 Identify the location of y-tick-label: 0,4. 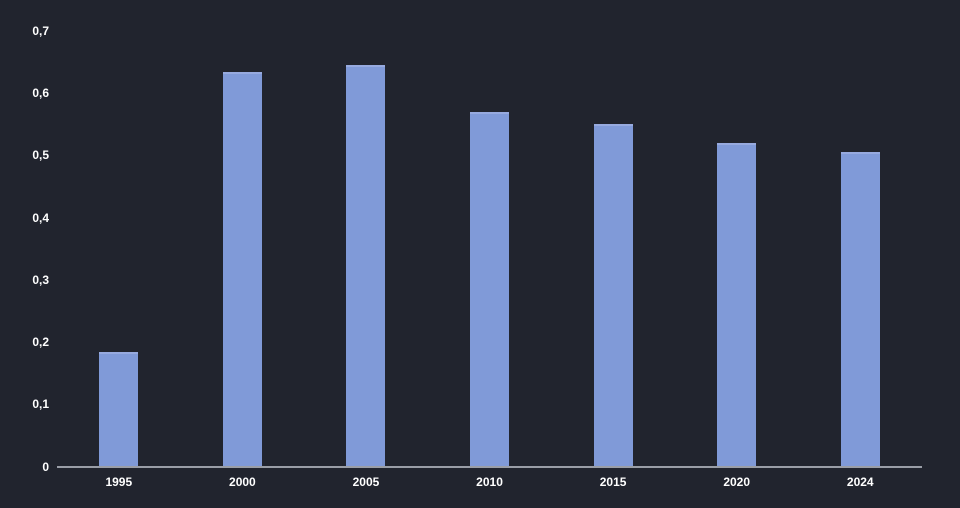
(40, 217).